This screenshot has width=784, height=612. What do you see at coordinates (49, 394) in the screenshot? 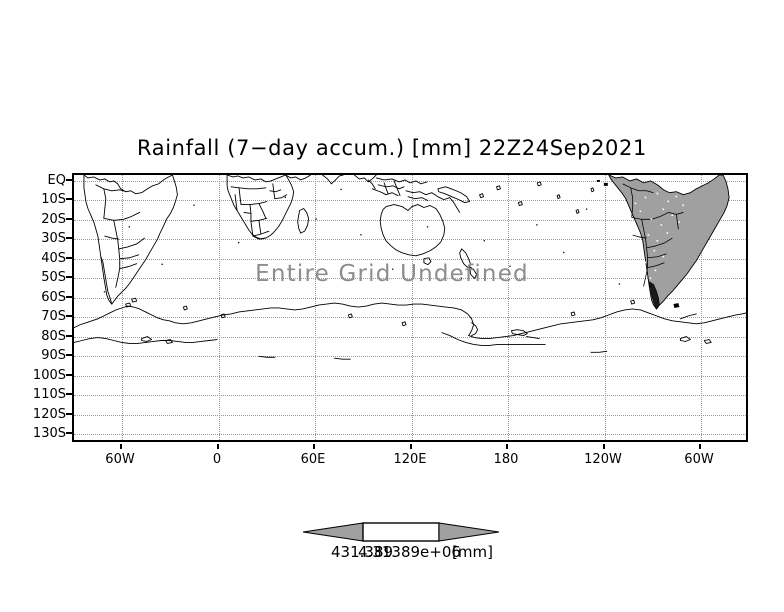
I see `y-tick-label: 110S` at bounding box center [49, 394].